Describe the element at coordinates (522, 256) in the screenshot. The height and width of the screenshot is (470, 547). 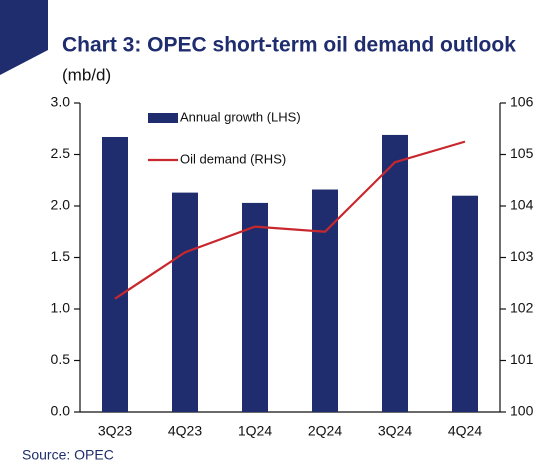
I see `y2-tick-label: 103` at that location.